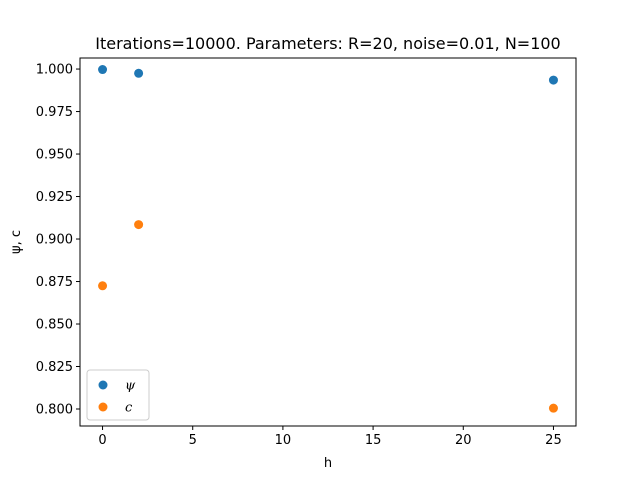  Describe the element at coordinates (129, 408) in the screenshot. I see `legend-label: c` at that location.